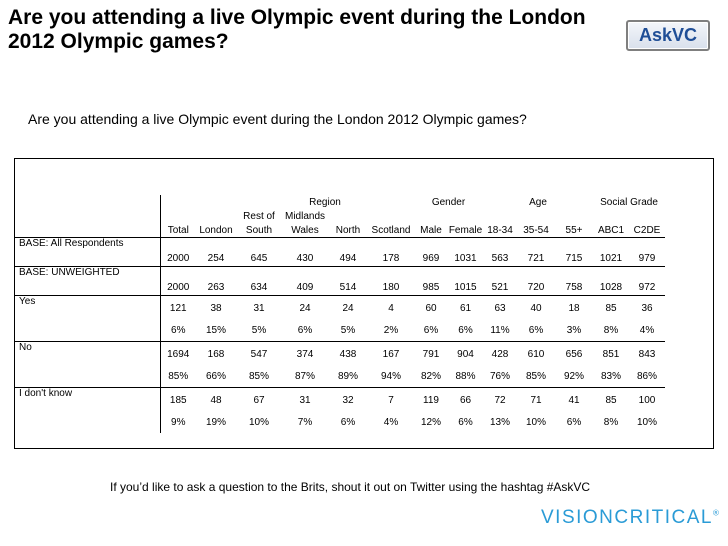  What do you see at coordinates (500, 281) in the screenshot?
I see `table-cell: 521` at bounding box center [500, 281].